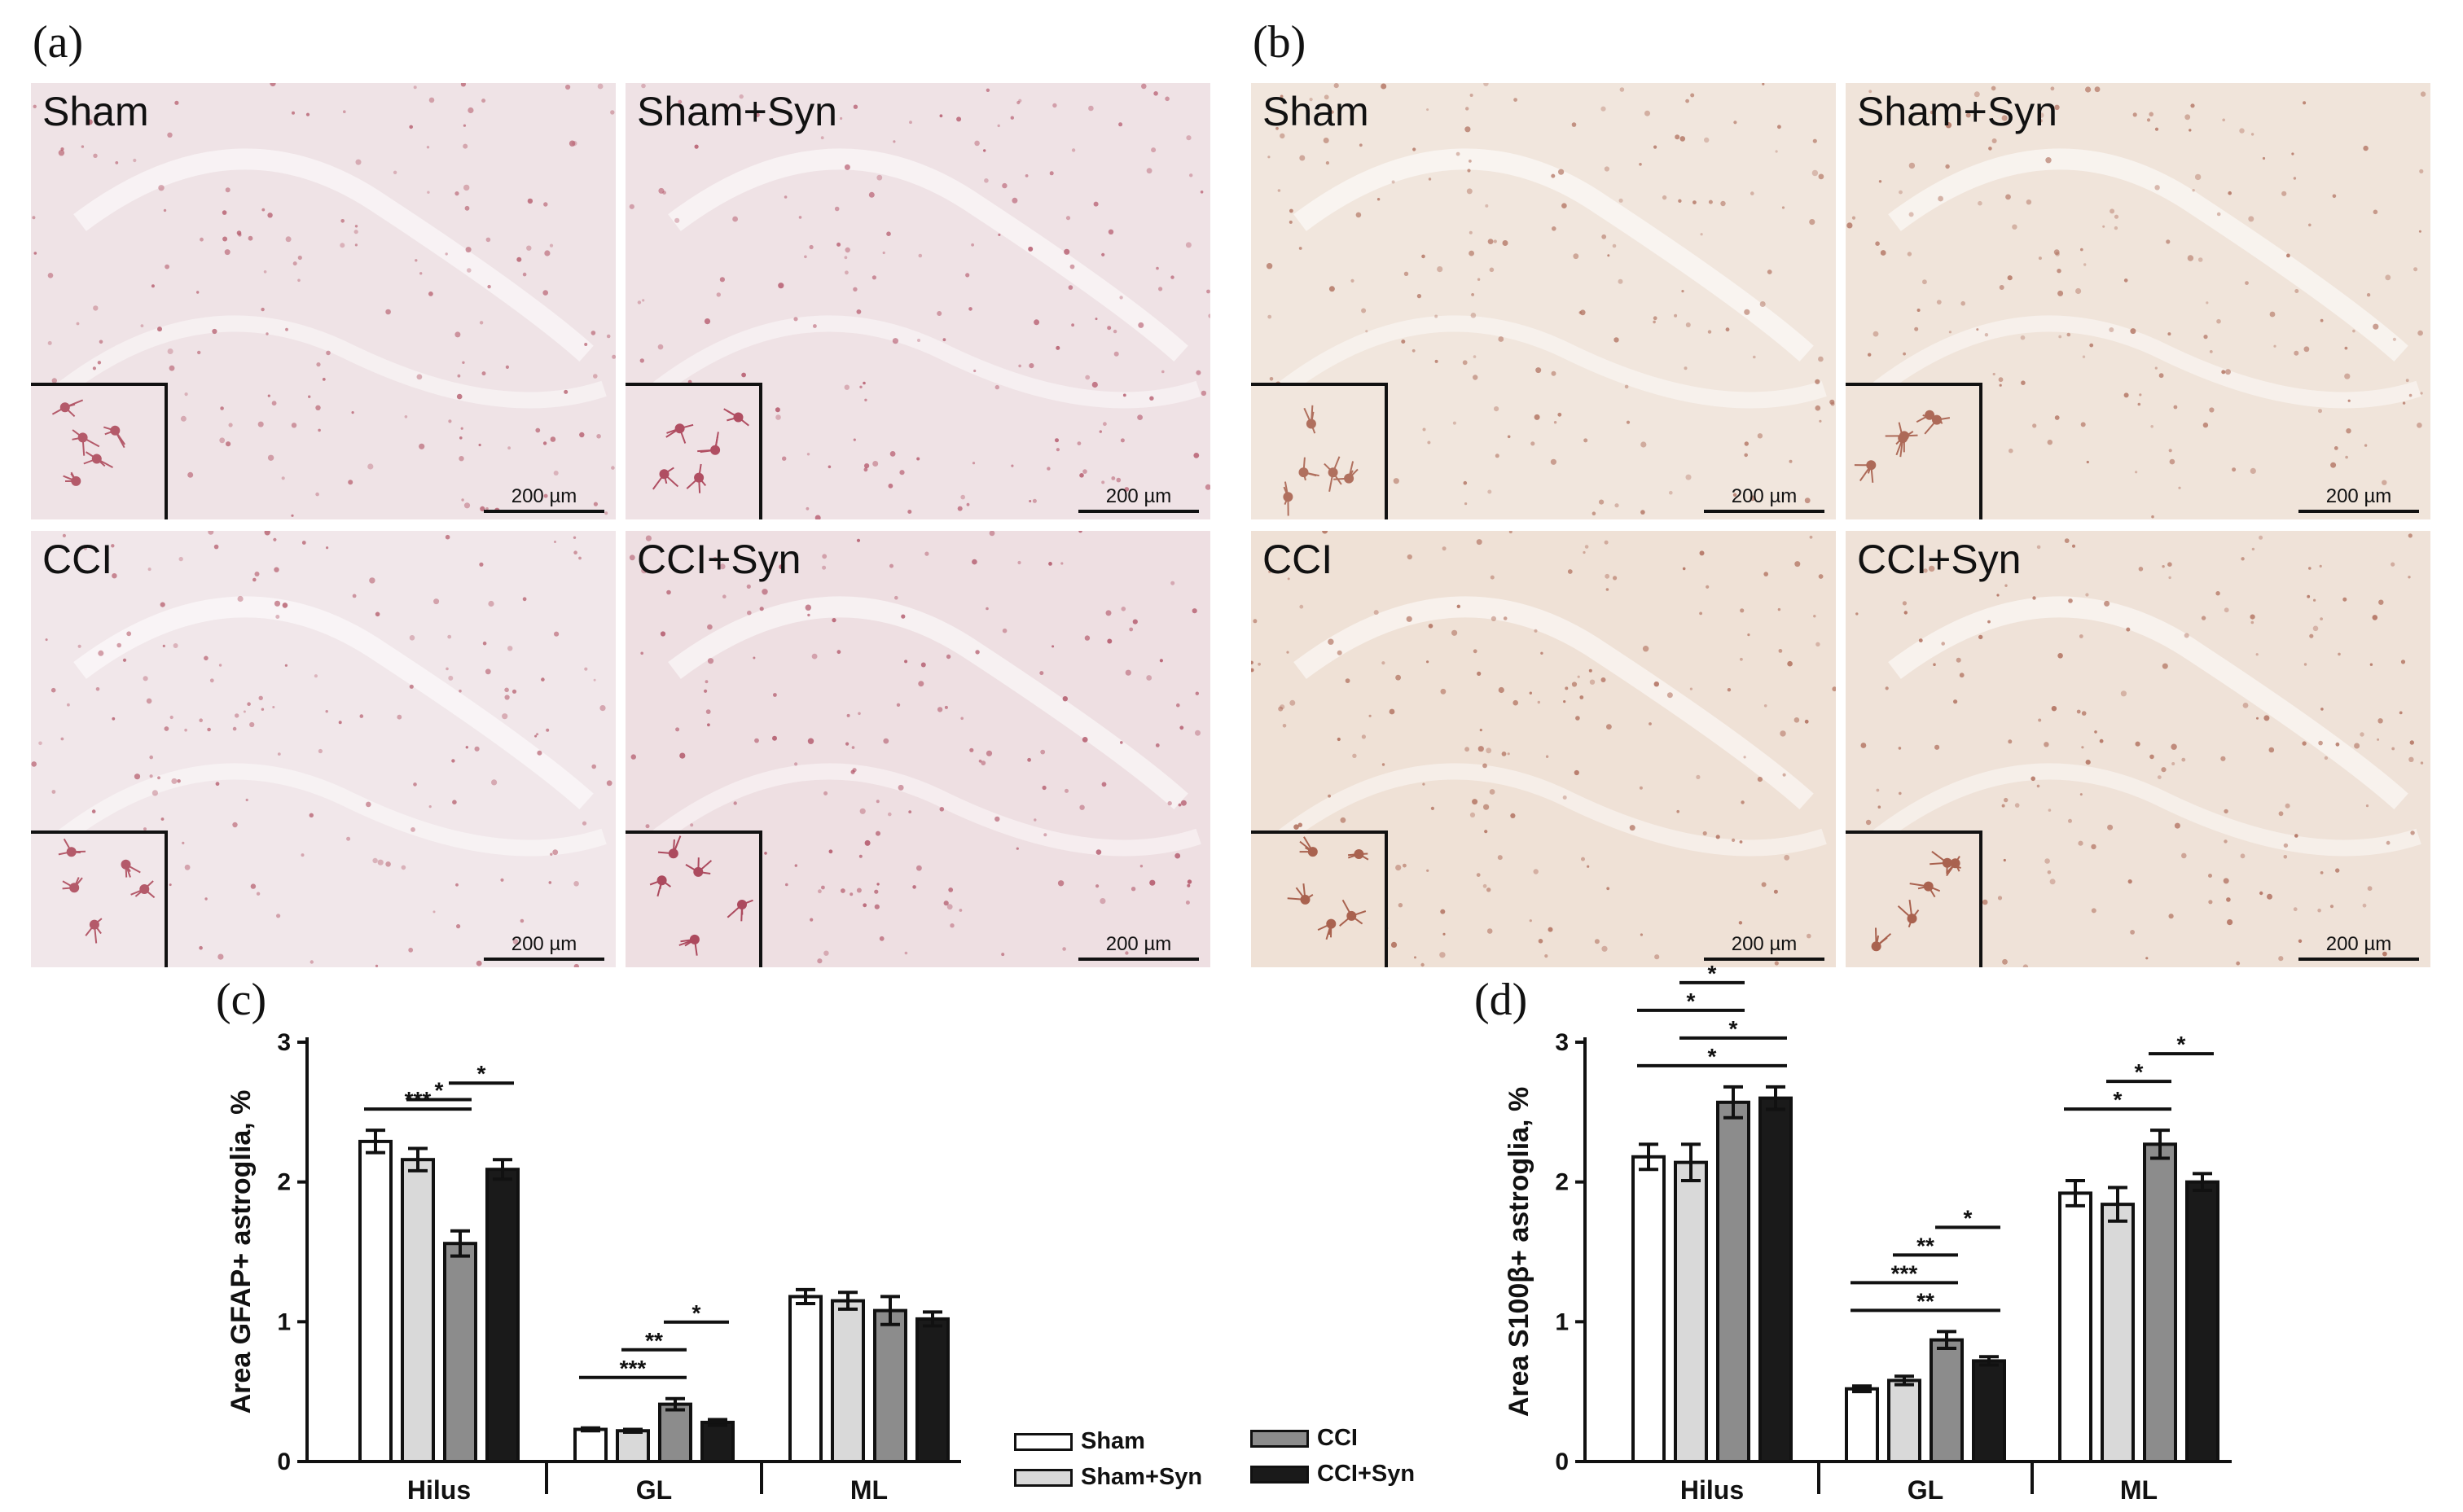 This screenshot has height=1512, width=2463. I want to click on legend-item-sham: Sham, so click(1079, 1441).